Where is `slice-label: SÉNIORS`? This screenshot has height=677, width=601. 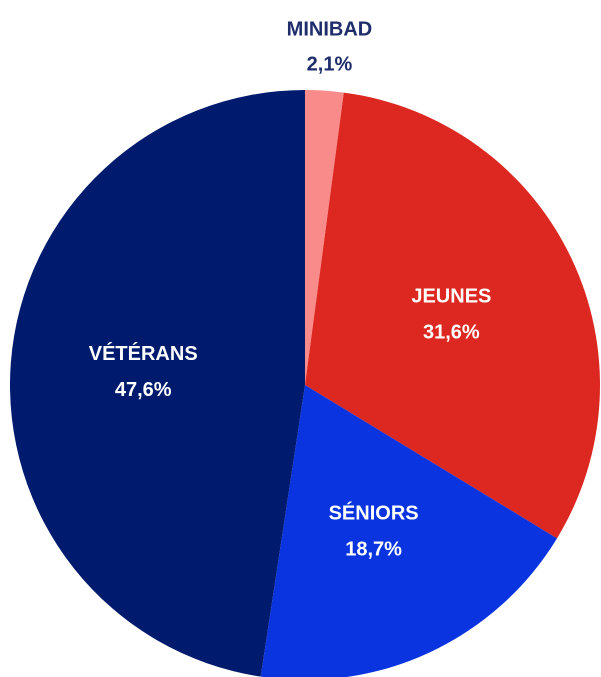 slice-label: SÉNIORS is located at coordinates (374, 512).